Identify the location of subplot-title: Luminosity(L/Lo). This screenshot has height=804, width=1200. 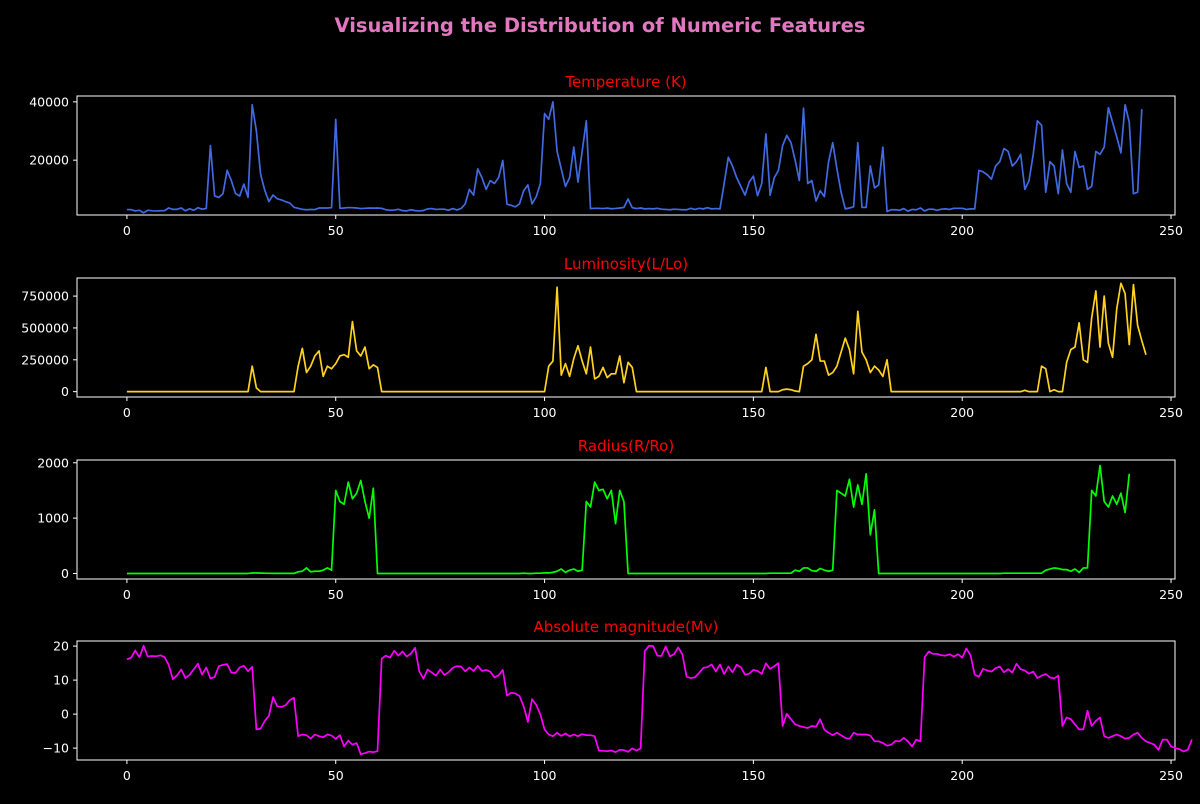
(626, 264).